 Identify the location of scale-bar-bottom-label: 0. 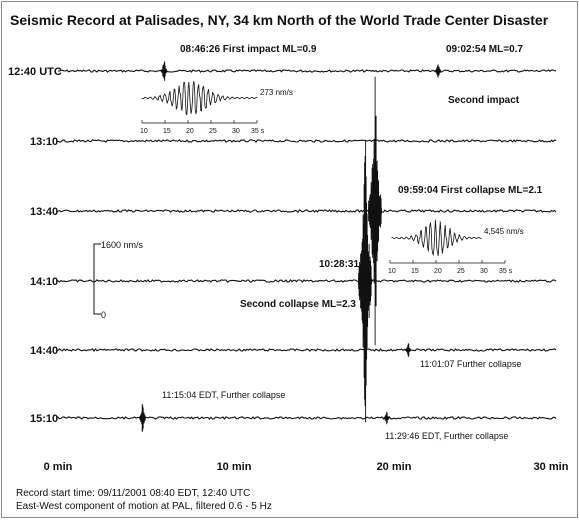
(103, 315).